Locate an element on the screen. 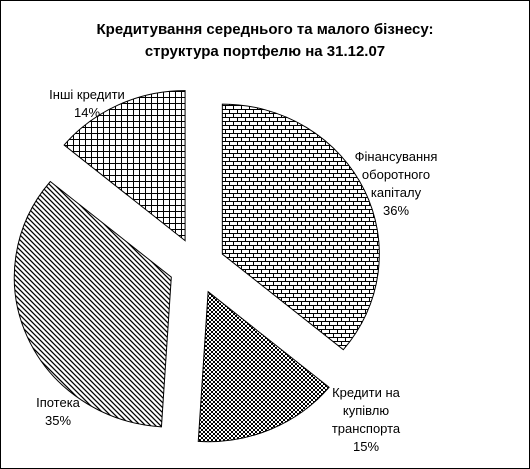 The width and height of the screenshot is (530, 469). slice-label-line: Інші кредити is located at coordinates (87, 94).